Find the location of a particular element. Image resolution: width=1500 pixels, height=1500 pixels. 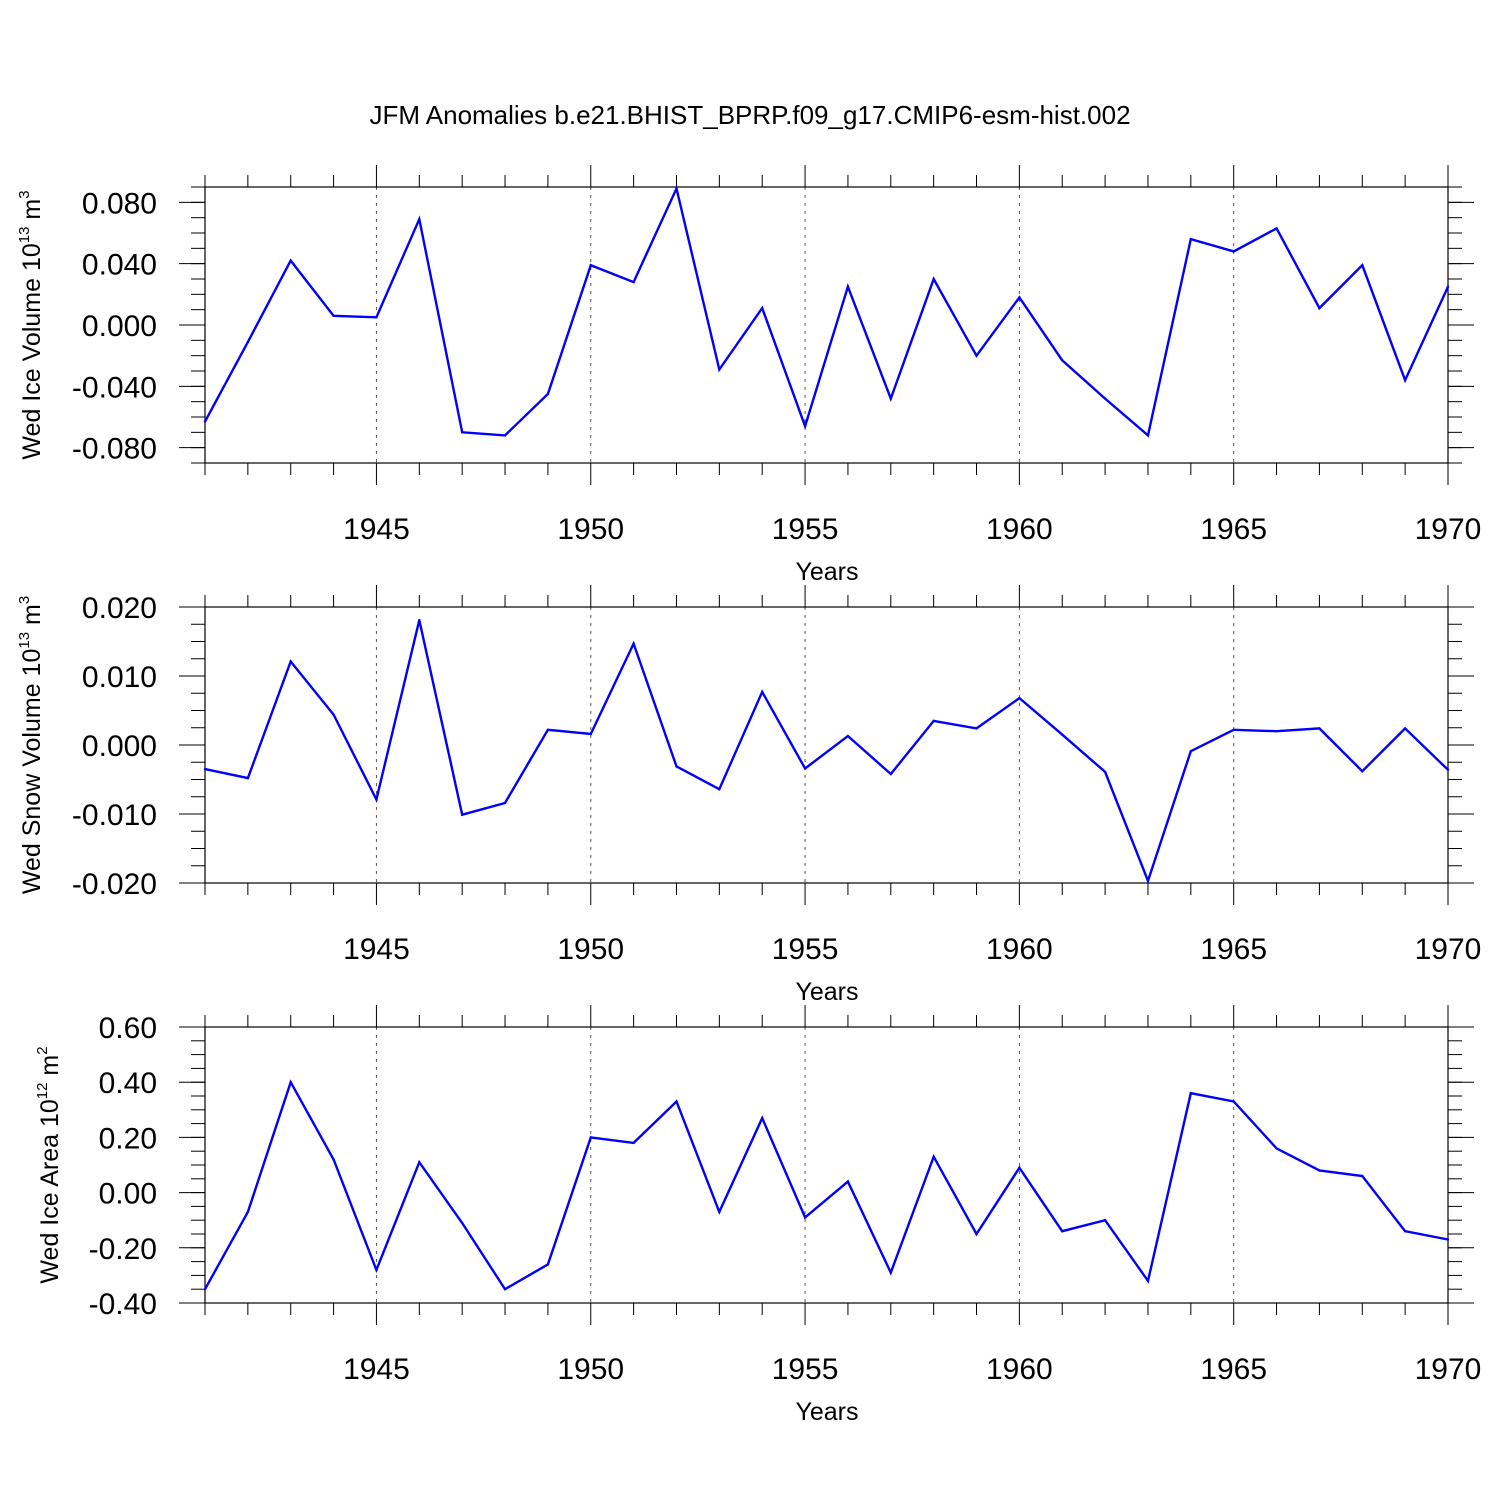

y-tick-label: 0.000 is located at coordinates (119, 746).